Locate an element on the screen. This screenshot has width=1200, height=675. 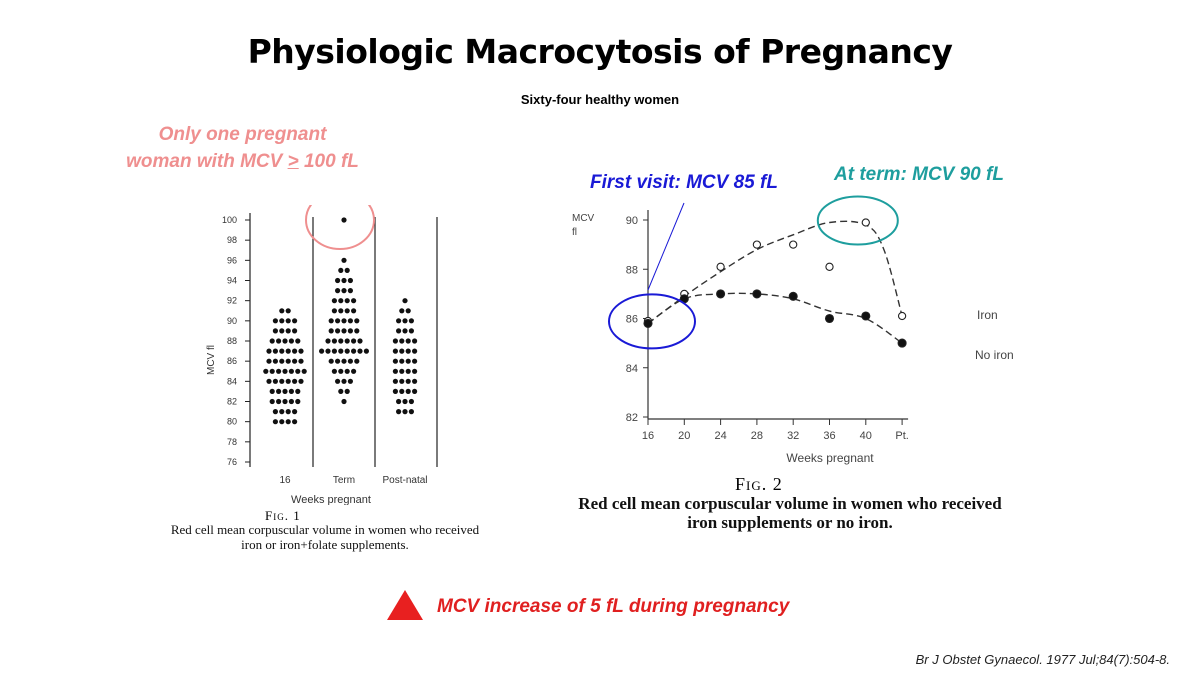
bottom-note-text: MCV increase of 5 fL during pregnancy is located at coordinates (613, 606).